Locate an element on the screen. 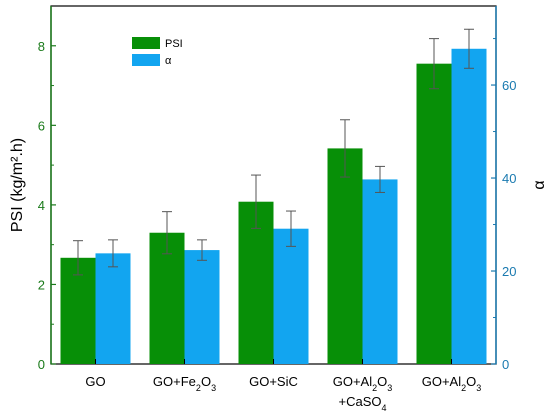 The image size is (550, 418). bar-α-4 is located at coordinates (469, 206).